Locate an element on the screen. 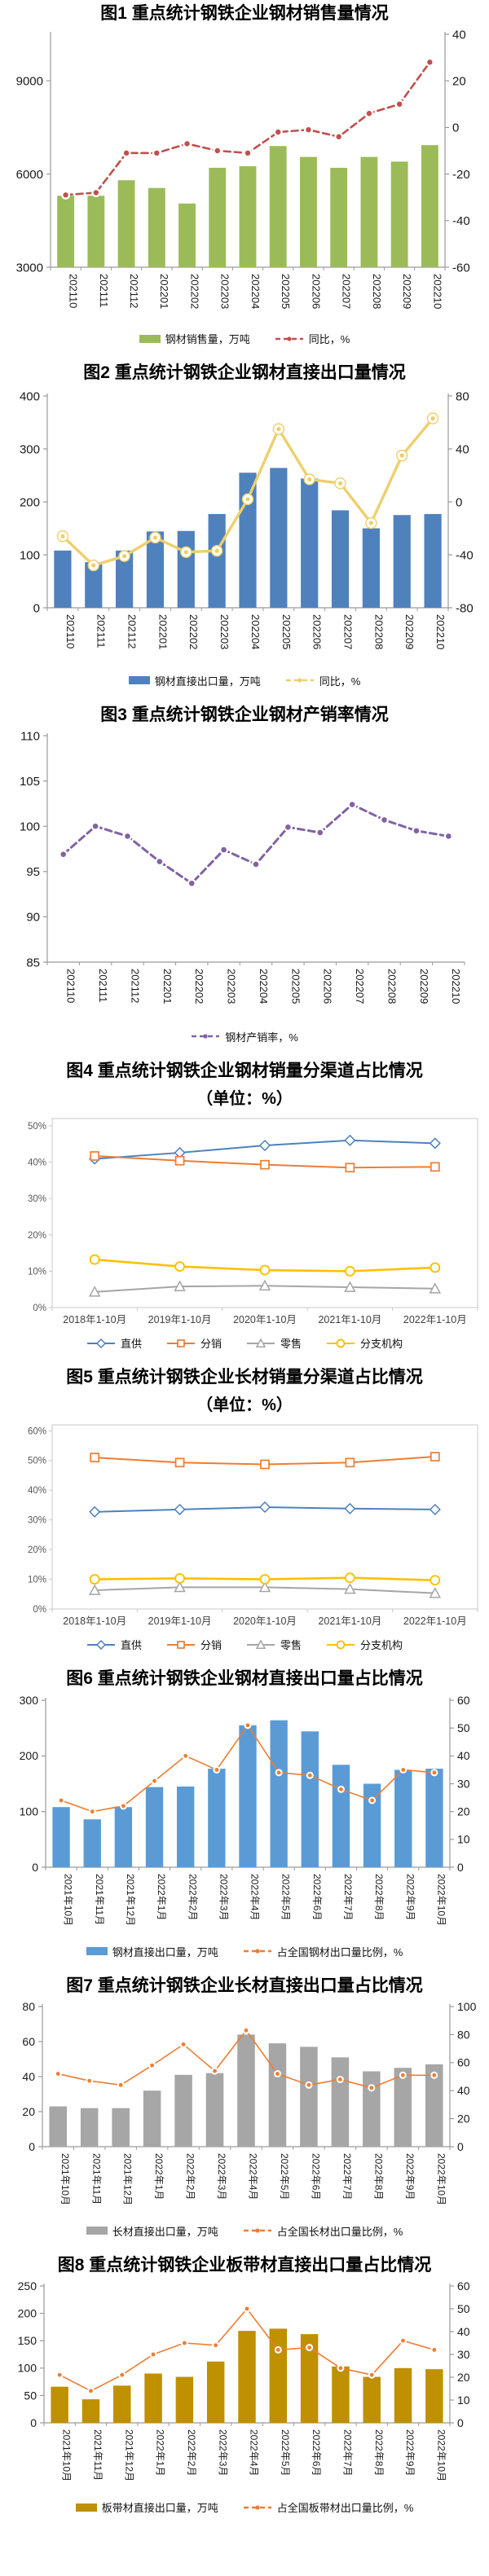 Image resolution: width=489 pixels, height=2576 pixels. bar-swatch-icon is located at coordinates (86, 2507).